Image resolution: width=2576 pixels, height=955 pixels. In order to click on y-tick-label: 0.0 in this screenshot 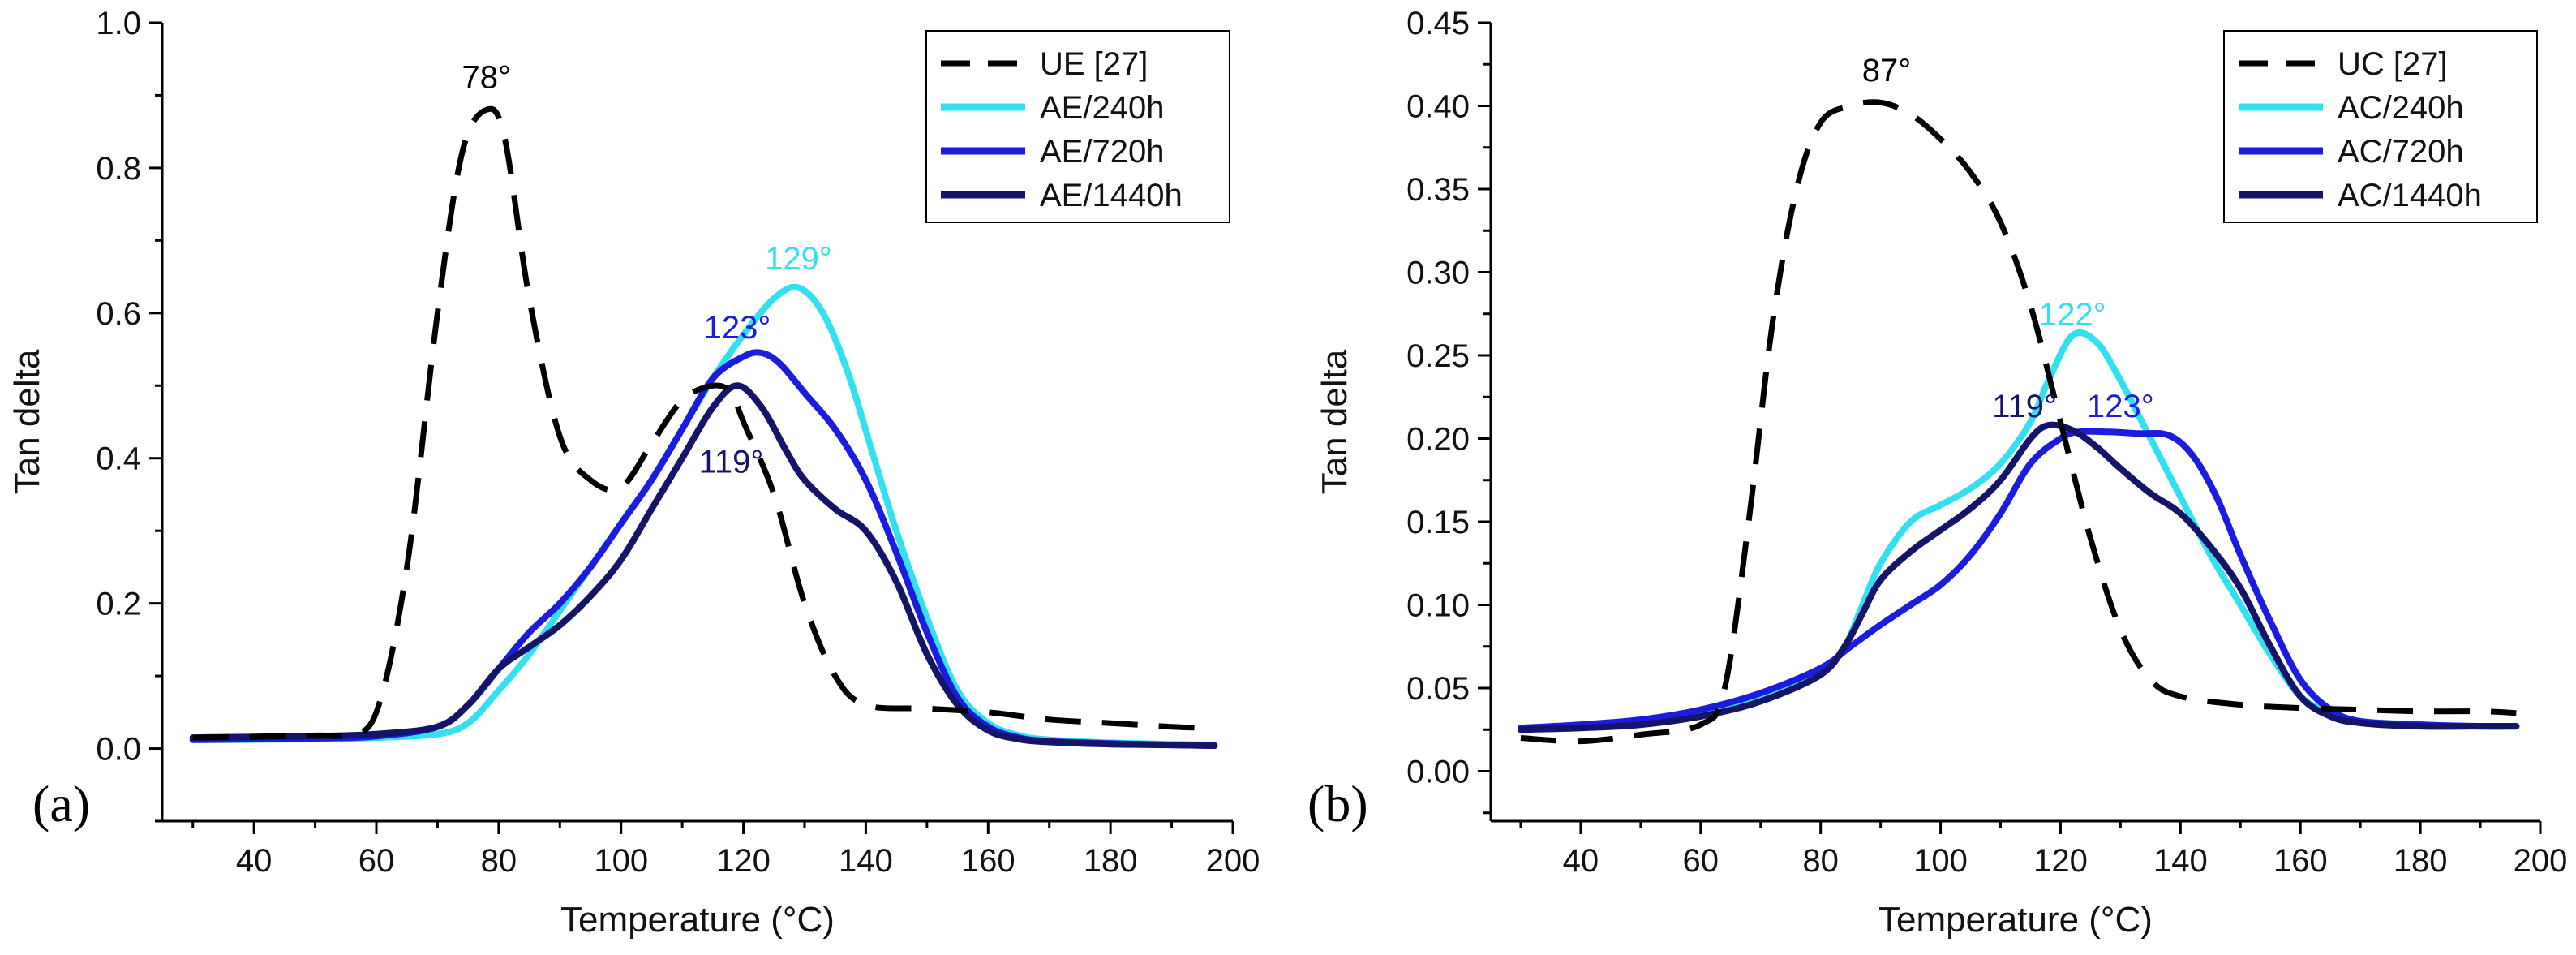, I will do `click(119, 750)`.